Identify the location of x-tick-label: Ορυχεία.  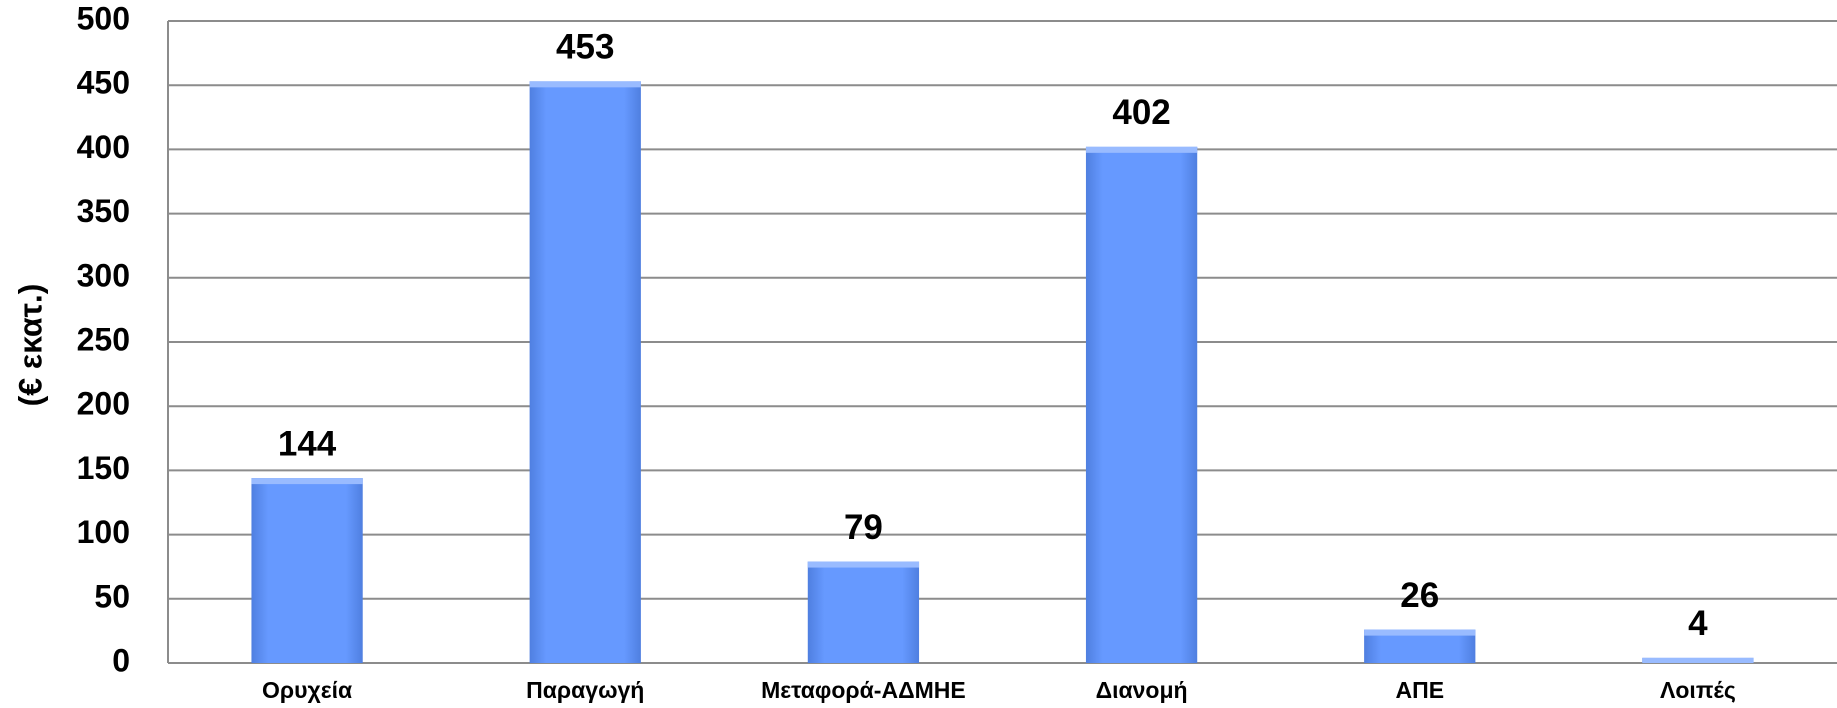
(307, 690).